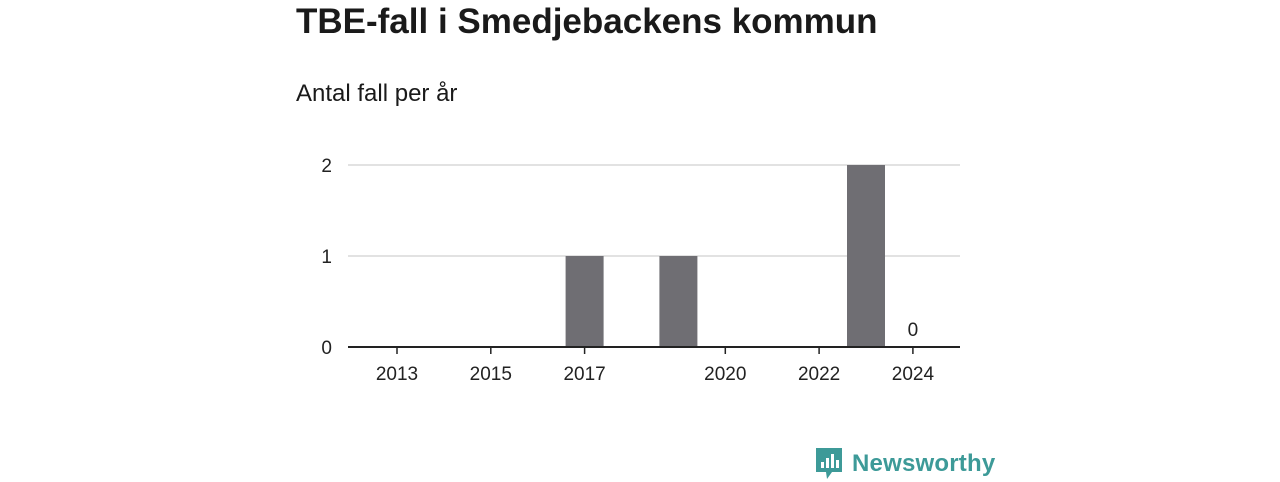 The width and height of the screenshot is (1280, 482). I want to click on chart-subtitle: Antal fall per år, so click(377, 93).